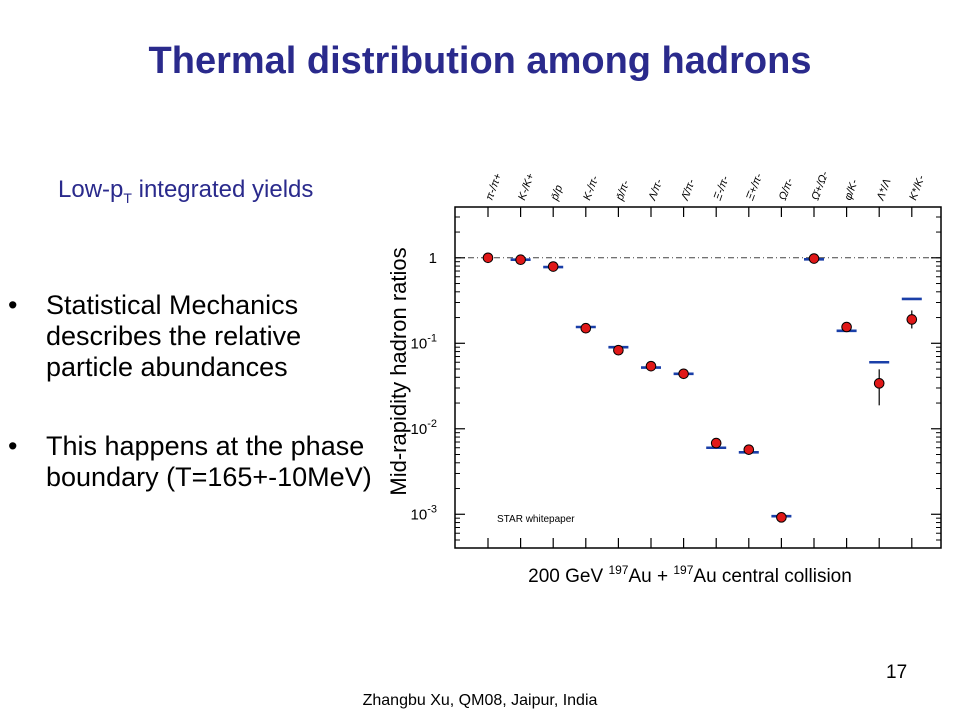 This screenshot has width=960, height=720. Describe the element at coordinates (917, 187) in the screenshot. I see `category-label: K*/K-` at that location.